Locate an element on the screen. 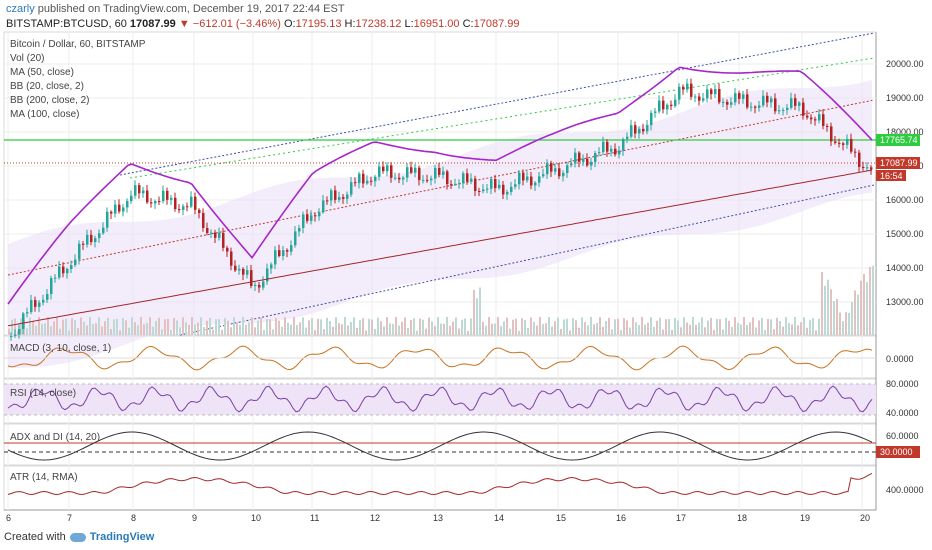 The height and width of the screenshot is (550, 932). close-label: C: is located at coordinates (468, 24).